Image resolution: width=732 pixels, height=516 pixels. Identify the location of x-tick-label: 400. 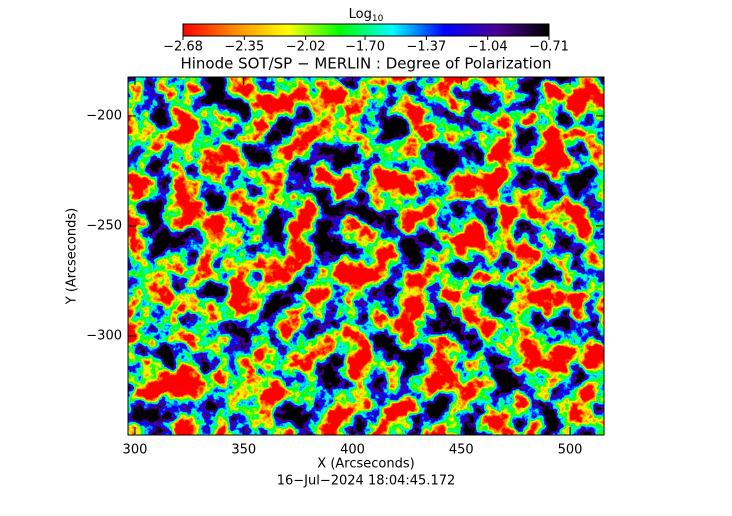
(352, 450).